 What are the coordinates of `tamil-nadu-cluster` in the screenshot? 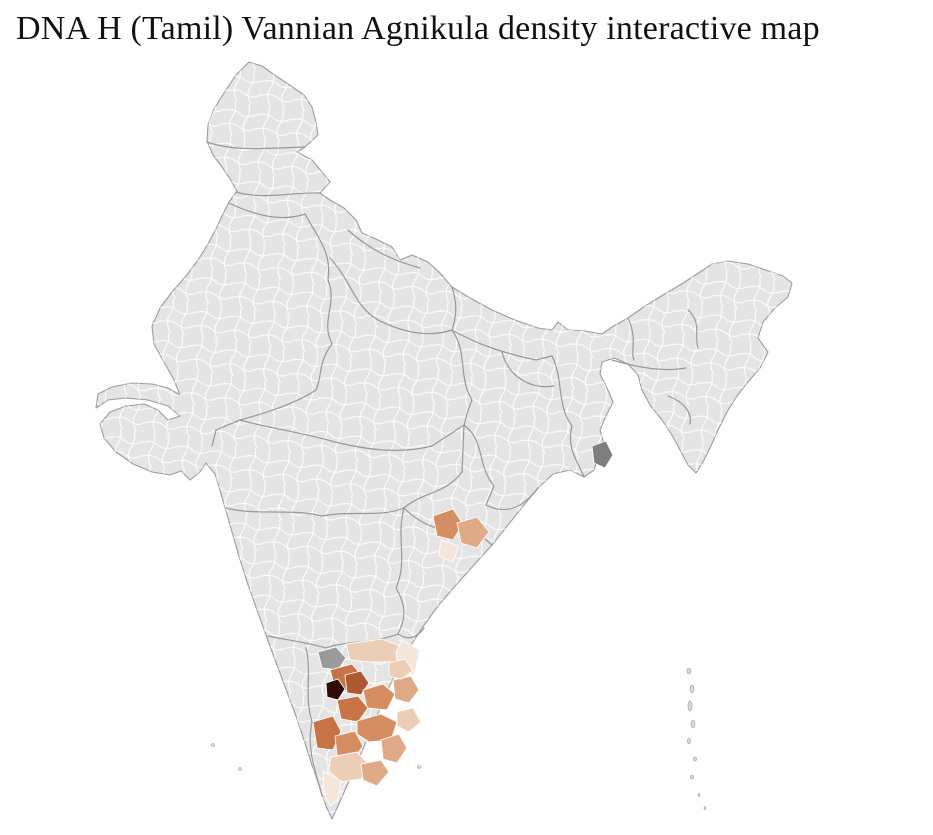 It's located at (367, 722).